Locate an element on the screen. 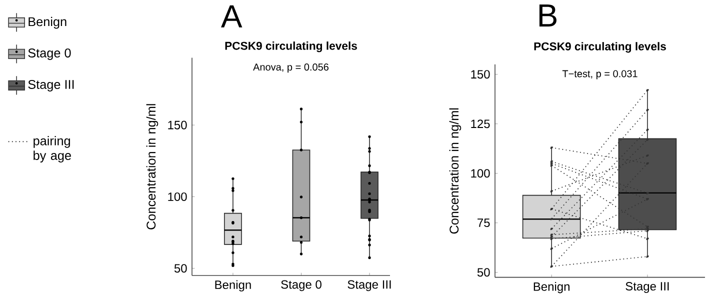 The width and height of the screenshot is (708, 301). text: A is located at coordinates (231, 16).